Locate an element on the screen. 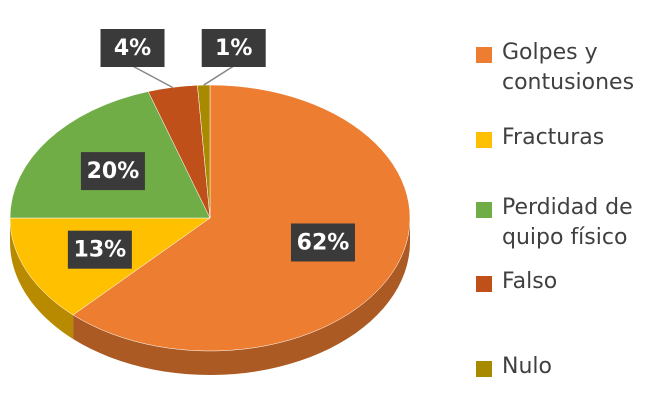 This screenshot has height=414, width=654. slice-side is located at coordinates (42, 278).